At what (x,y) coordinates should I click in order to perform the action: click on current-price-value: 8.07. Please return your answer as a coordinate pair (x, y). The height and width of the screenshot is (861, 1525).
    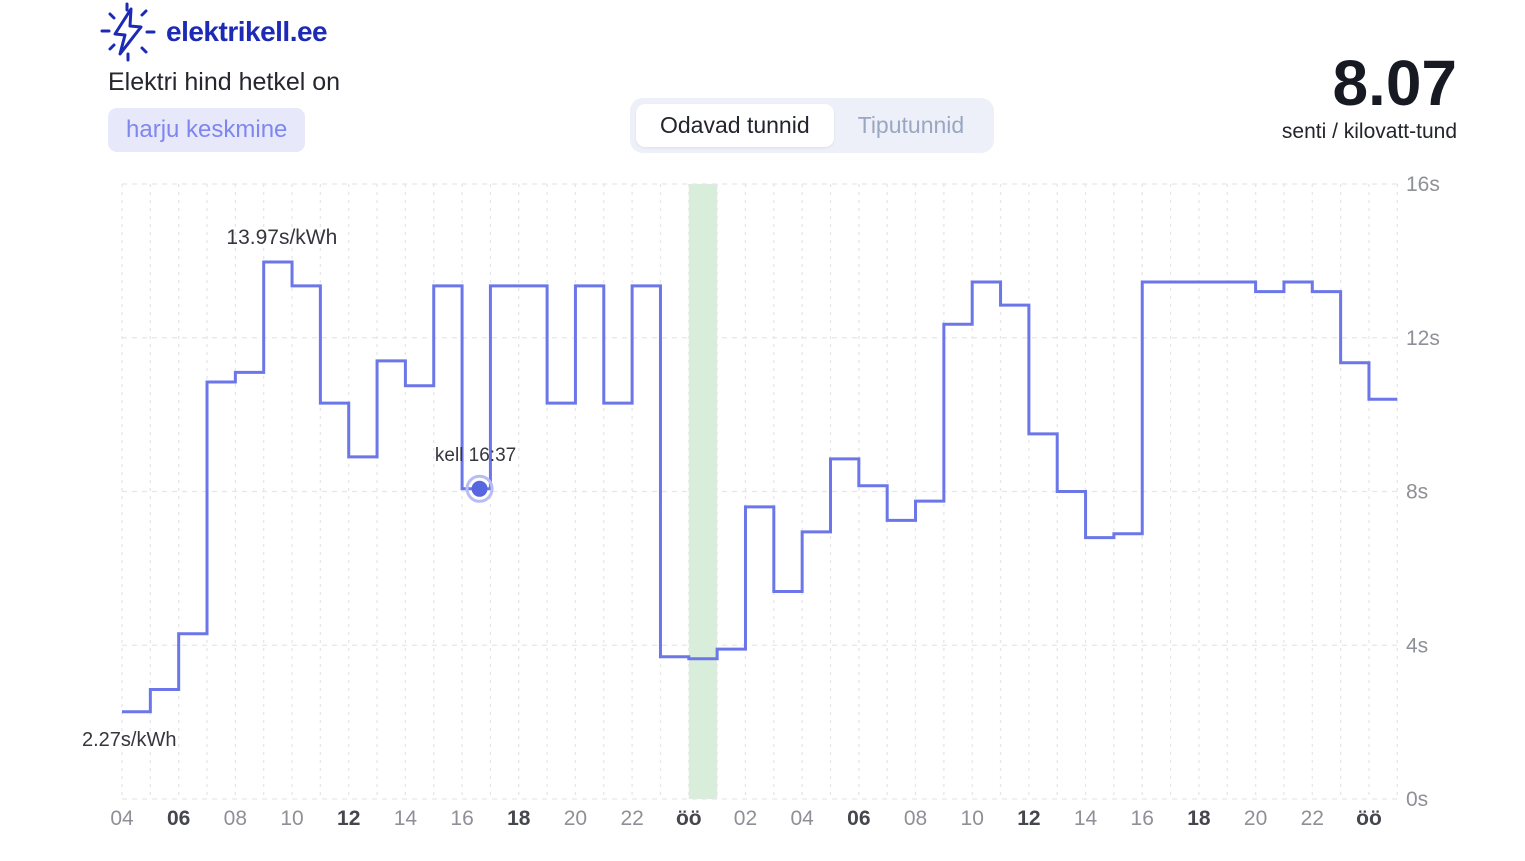
    Looking at the image, I should click on (1394, 83).